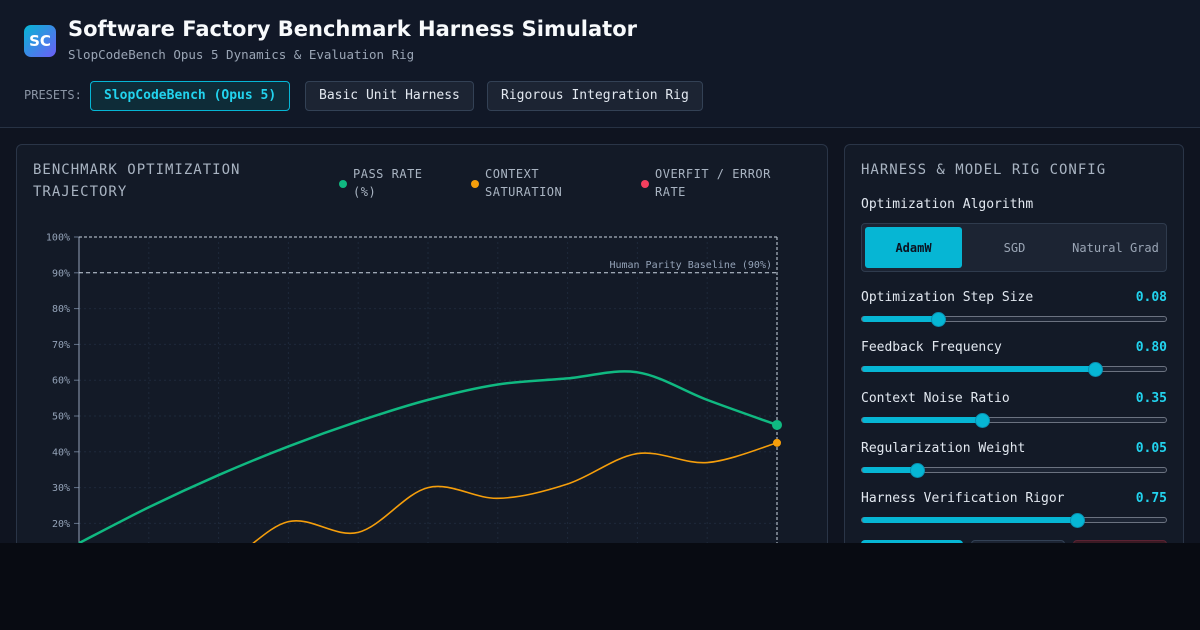  What do you see at coordinates (1151, 398) in the screenshot?
I see `context-noise-ratio-value: 0.35` at bounding box center [1151, 398].